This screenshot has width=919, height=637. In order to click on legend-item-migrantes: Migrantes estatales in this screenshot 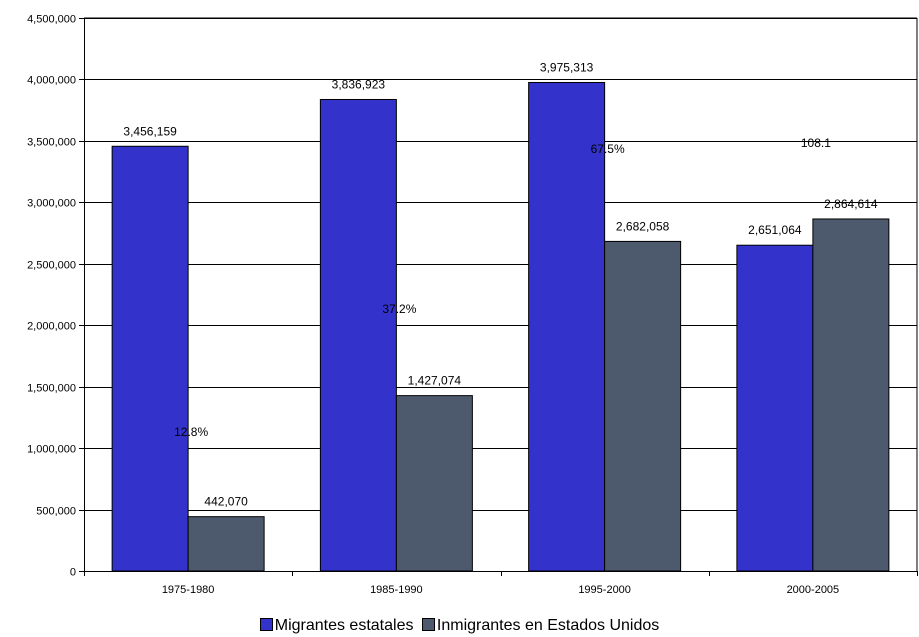, I will do `click(336, 626)`.